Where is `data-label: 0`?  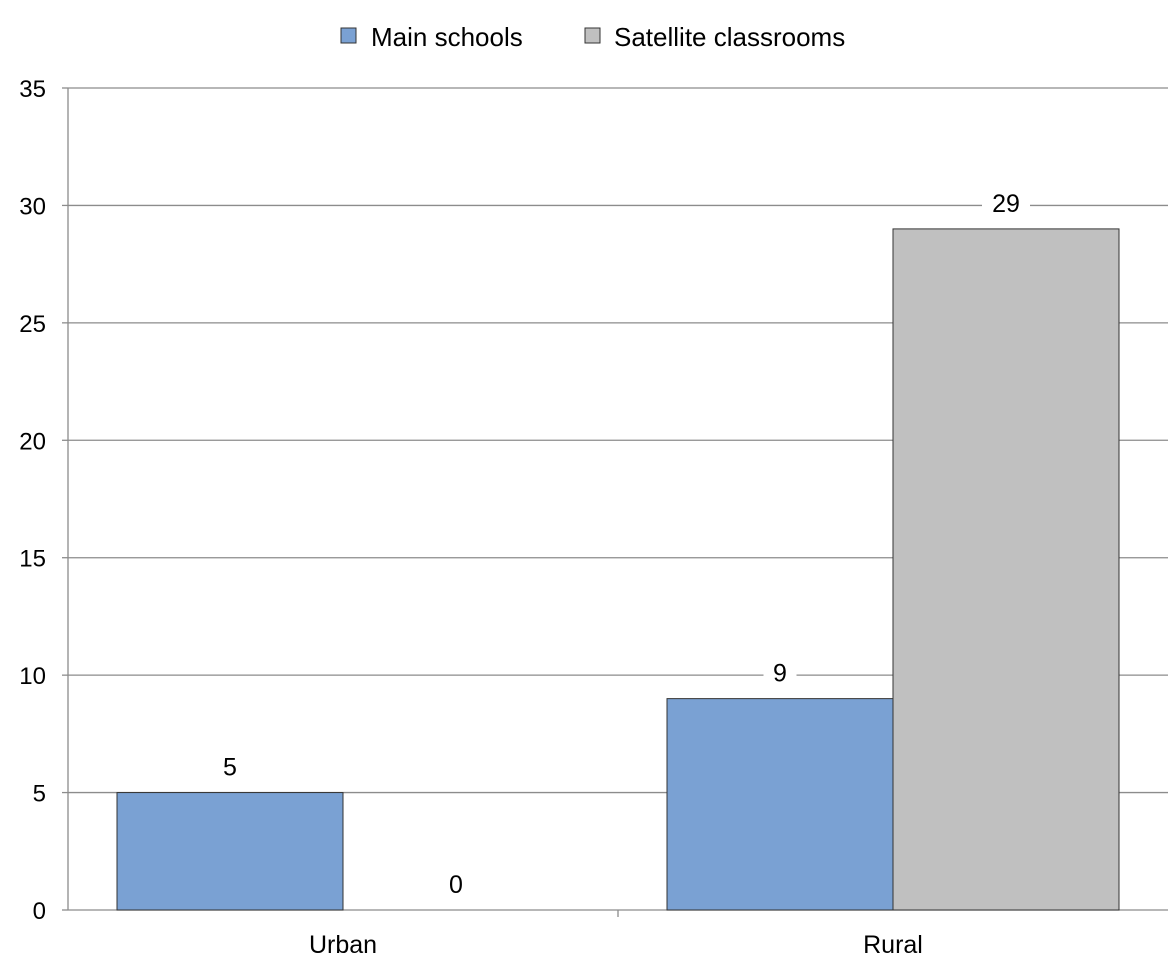 data-label: 0 is located at coordinates (456, 885).